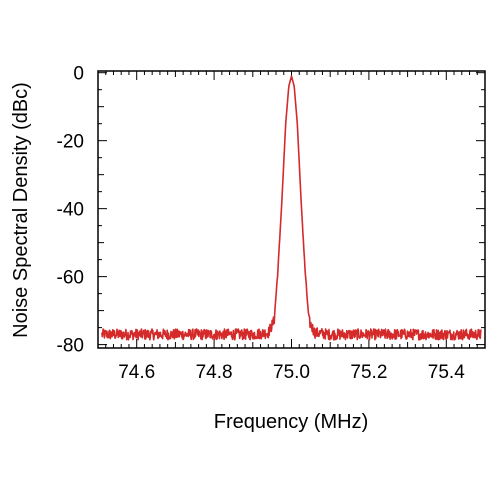  Describe the element at coordinates (368, 372) in the screenshot. I see `x-tick-label: 75.2` at that location.